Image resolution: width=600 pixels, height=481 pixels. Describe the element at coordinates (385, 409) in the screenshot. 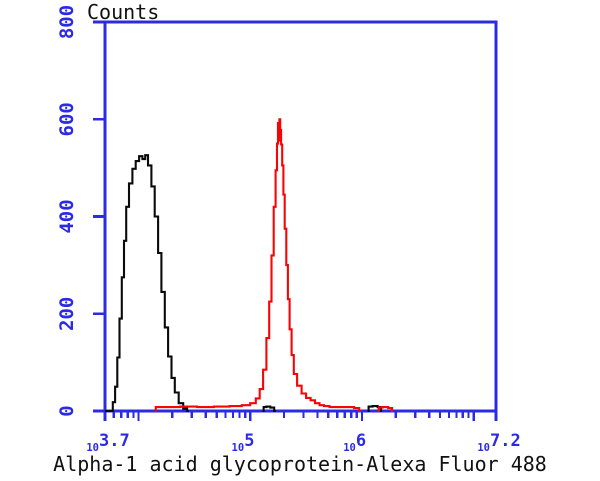

I see `alpha-1-acid-glycoprotein-alexa-fluor-488-curve` at that location.